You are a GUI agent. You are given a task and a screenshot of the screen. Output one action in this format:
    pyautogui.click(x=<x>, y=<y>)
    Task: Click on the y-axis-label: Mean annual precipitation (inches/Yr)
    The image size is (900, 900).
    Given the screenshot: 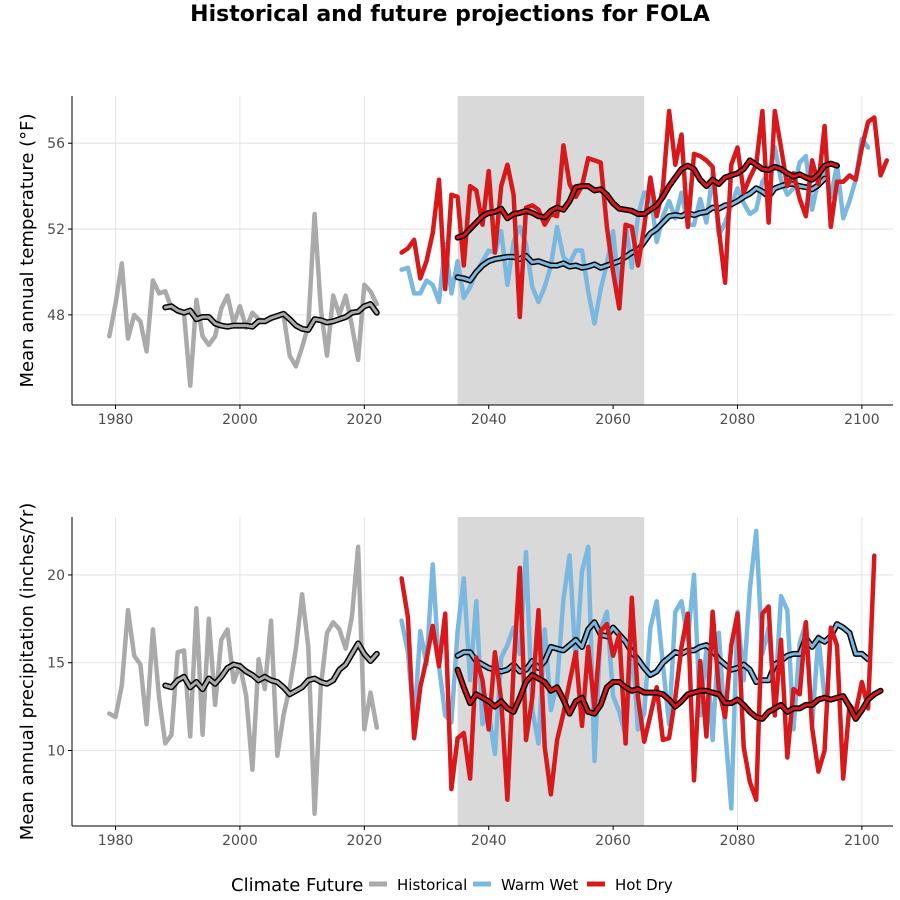 What is the action you would take?
    pyautogui.click(x=27, y=672)
    